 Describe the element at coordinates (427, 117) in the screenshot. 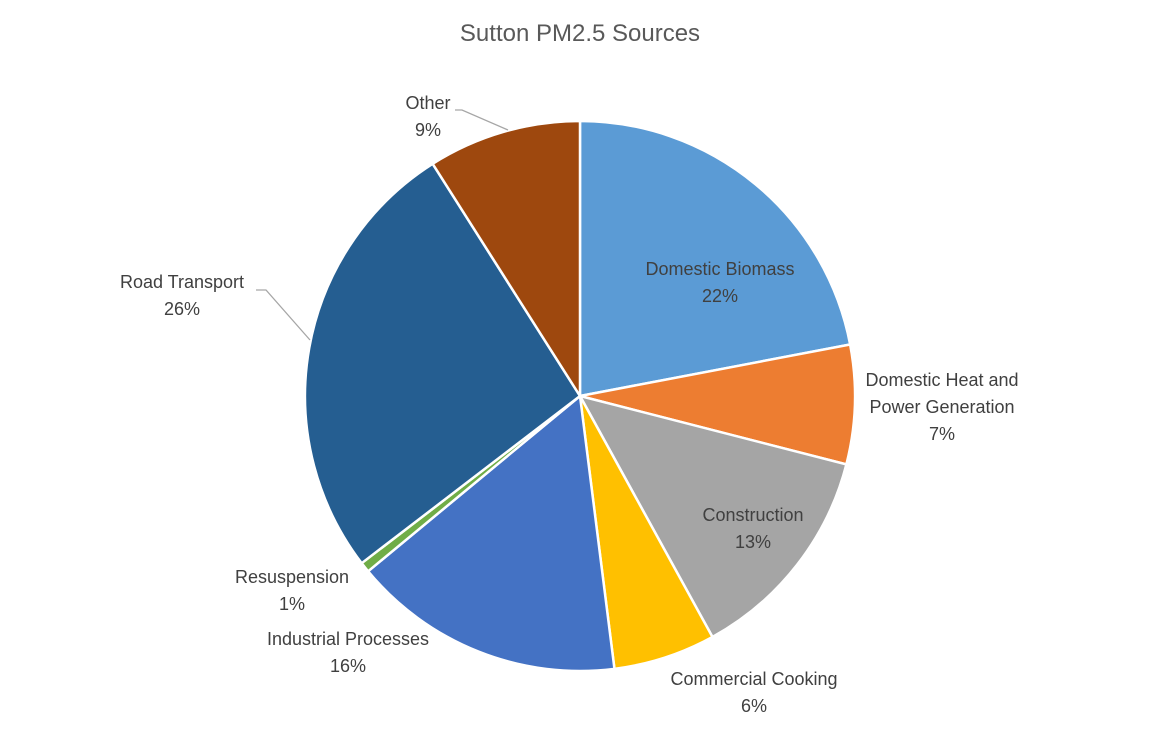

I see `data-label: Other 9%` at that location.